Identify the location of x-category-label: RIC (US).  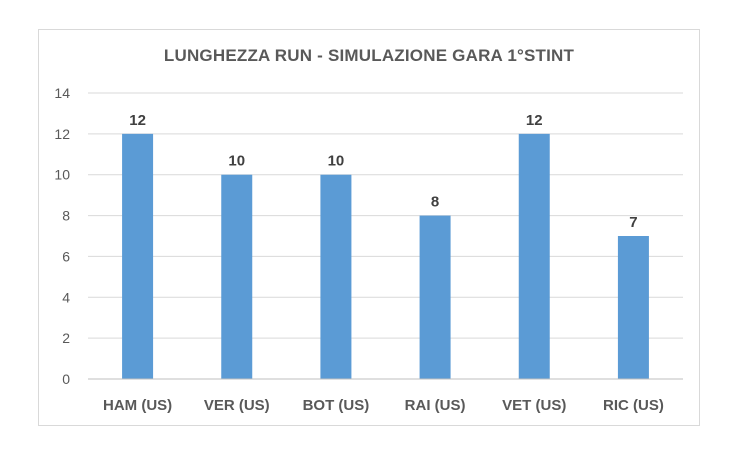
(633, 405).